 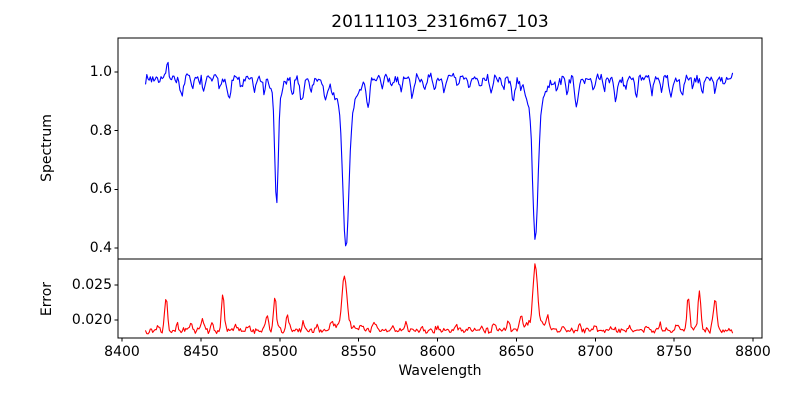 What do you see at coordinates (100, 72) in the screenshot?
I see `spectrum-y-tick-label: 1.0` at bounding box center [100, 72].